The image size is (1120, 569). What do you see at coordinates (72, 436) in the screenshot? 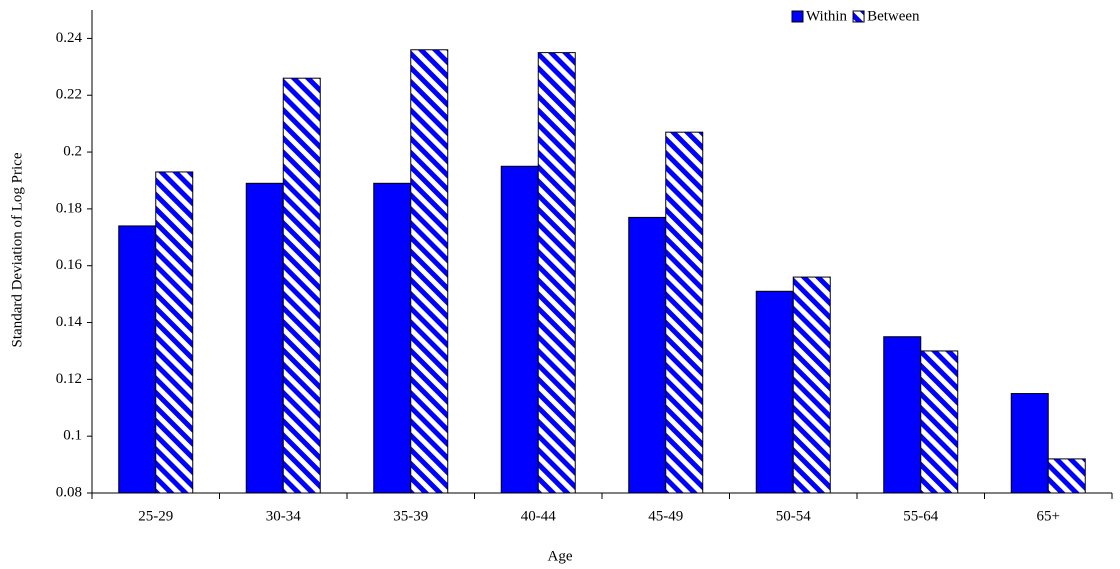
I see `y-tick-label: 0.1` at bounding box center [72, 436].